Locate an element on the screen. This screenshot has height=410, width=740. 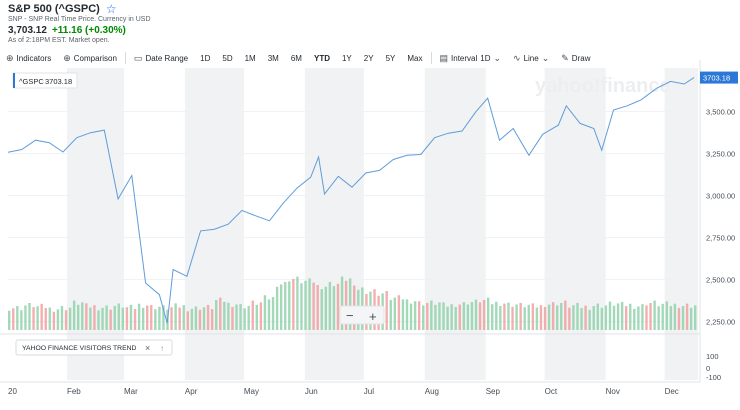
range-button-5d: 5D is located at coordinates (227, 58).